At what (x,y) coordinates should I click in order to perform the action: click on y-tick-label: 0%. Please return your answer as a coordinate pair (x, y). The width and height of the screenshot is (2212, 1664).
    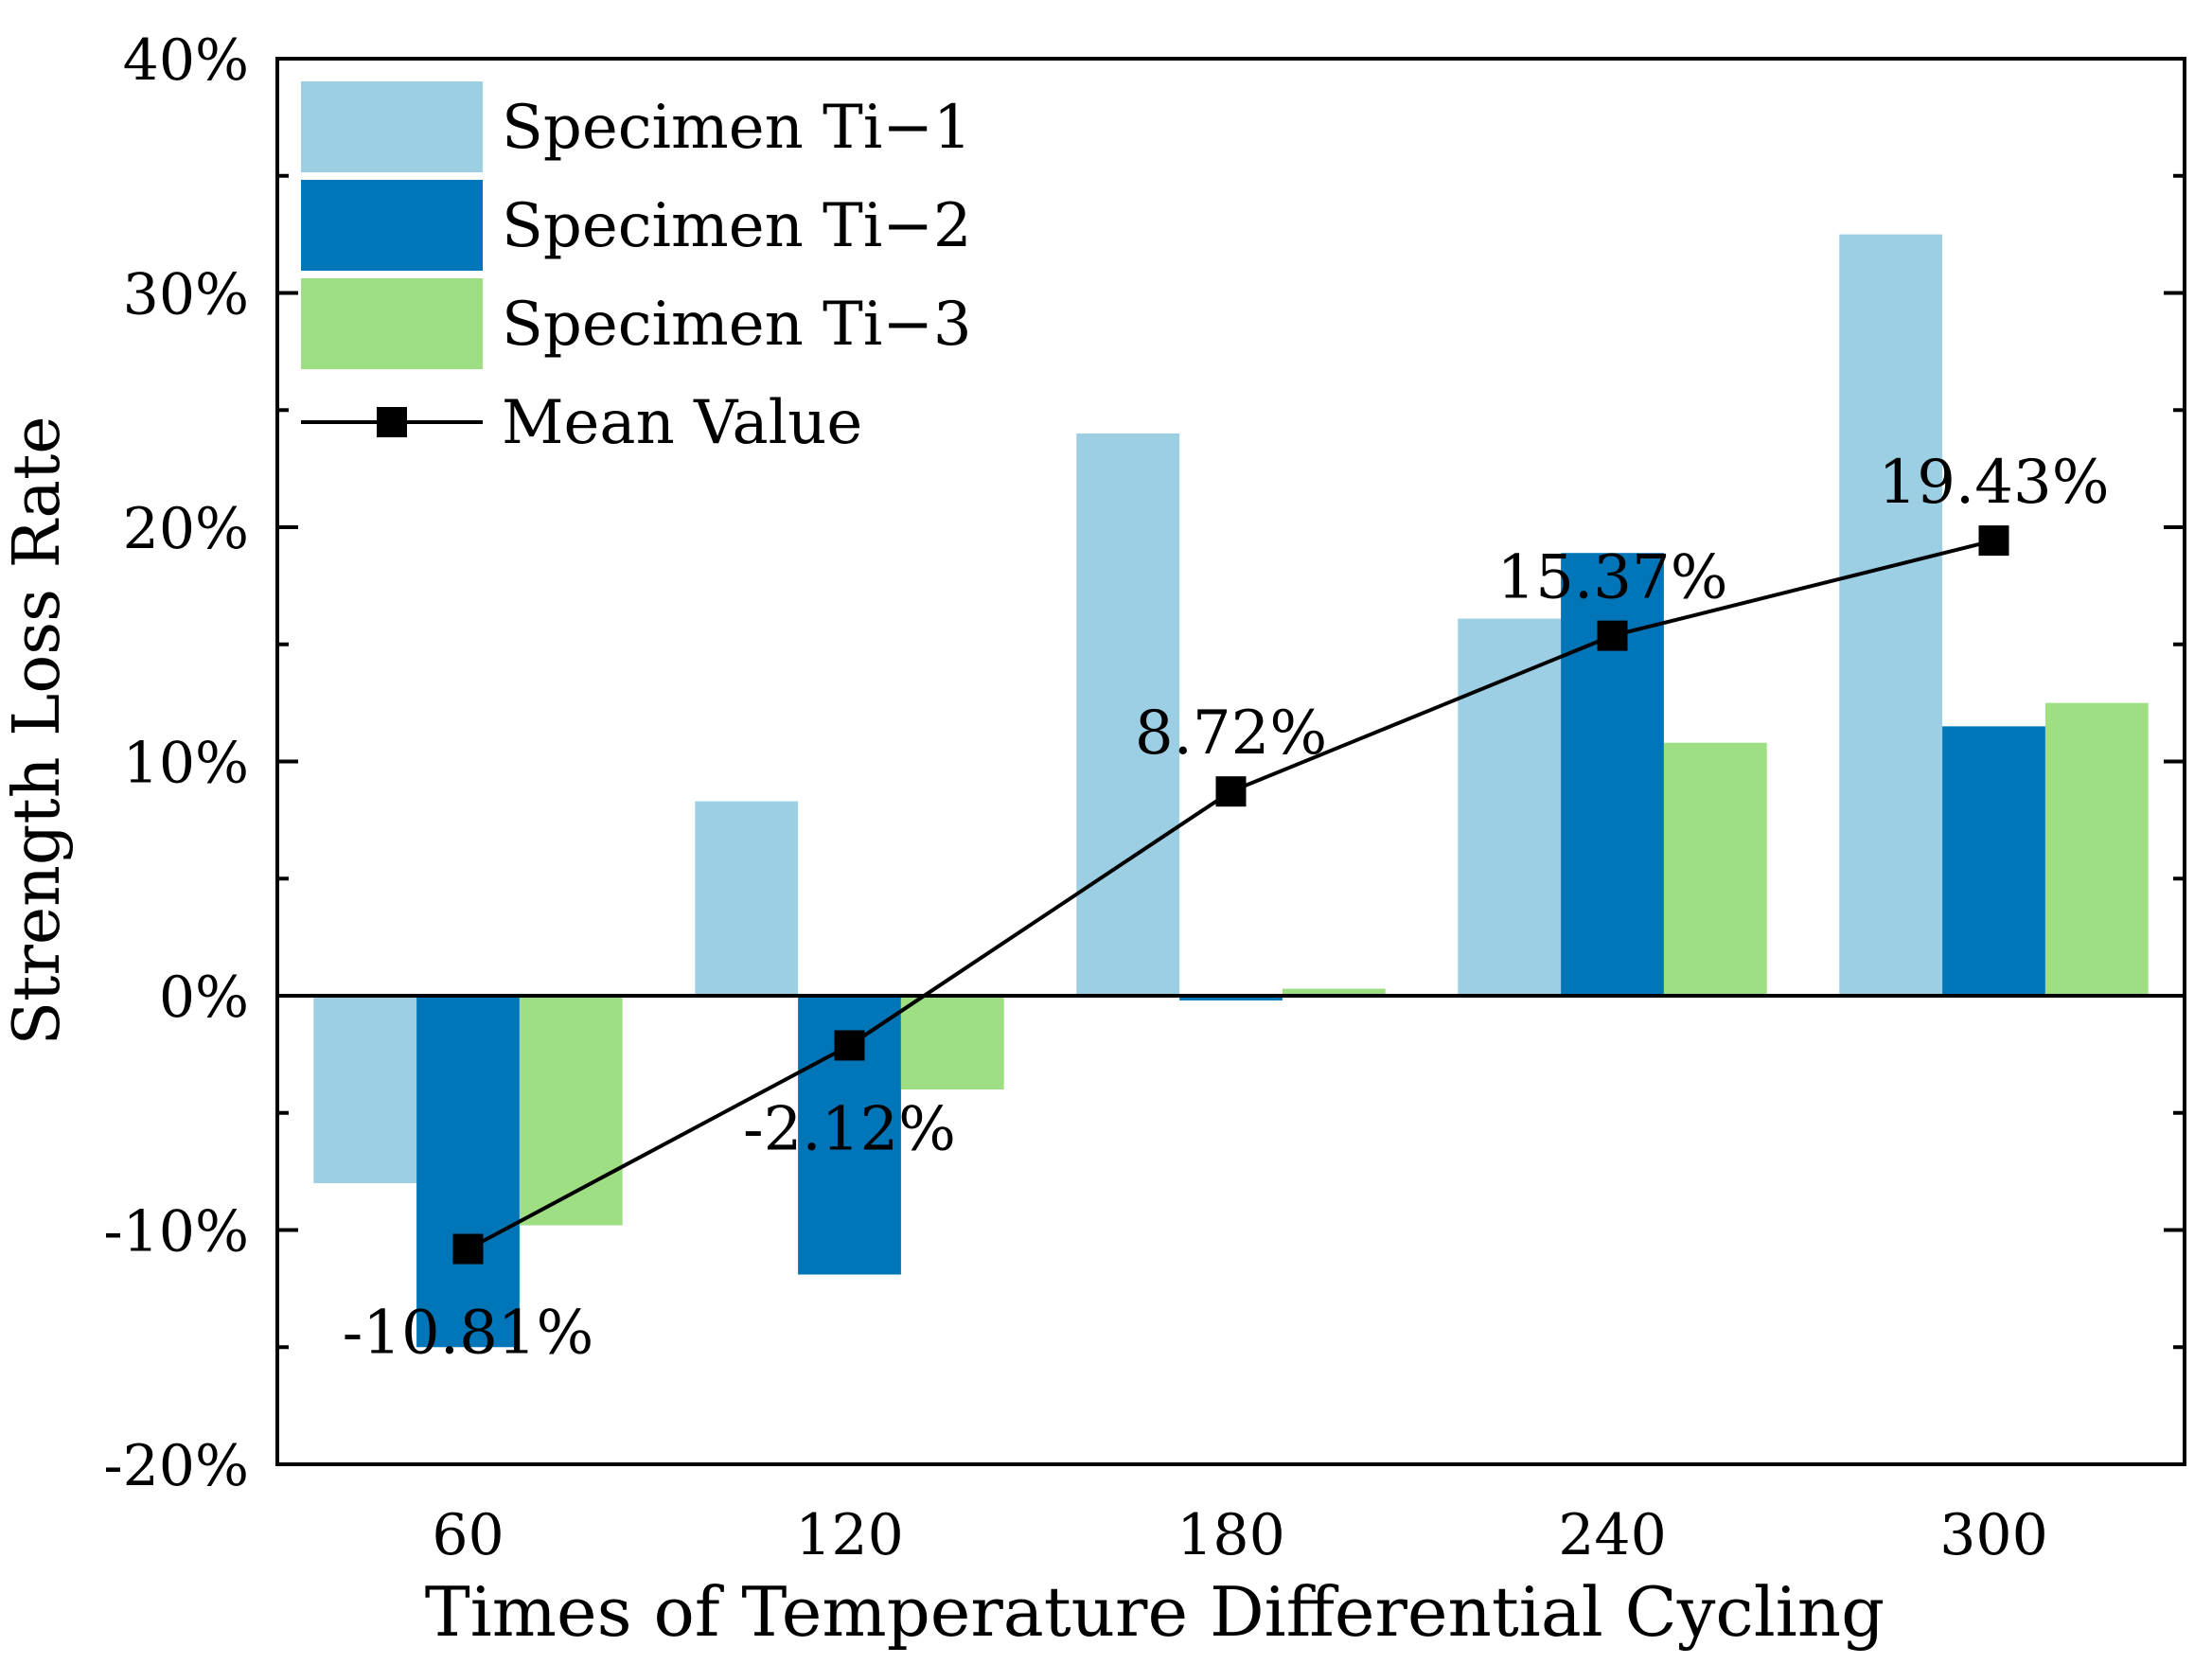
    Looking at the image, I should click on (204, 998).